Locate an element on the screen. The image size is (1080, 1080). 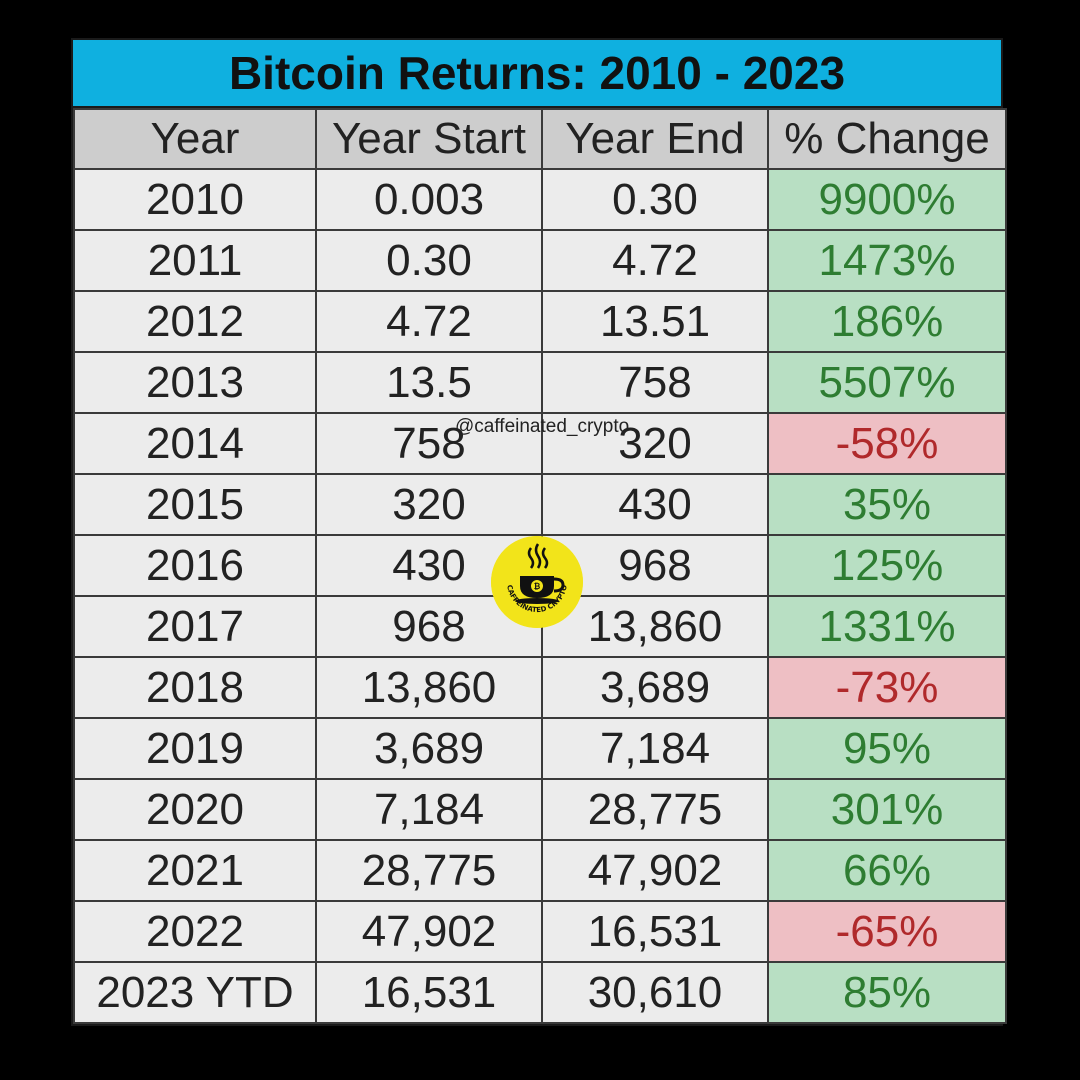
cell-year-end: 13,860 is located at coordinates (655, 626).